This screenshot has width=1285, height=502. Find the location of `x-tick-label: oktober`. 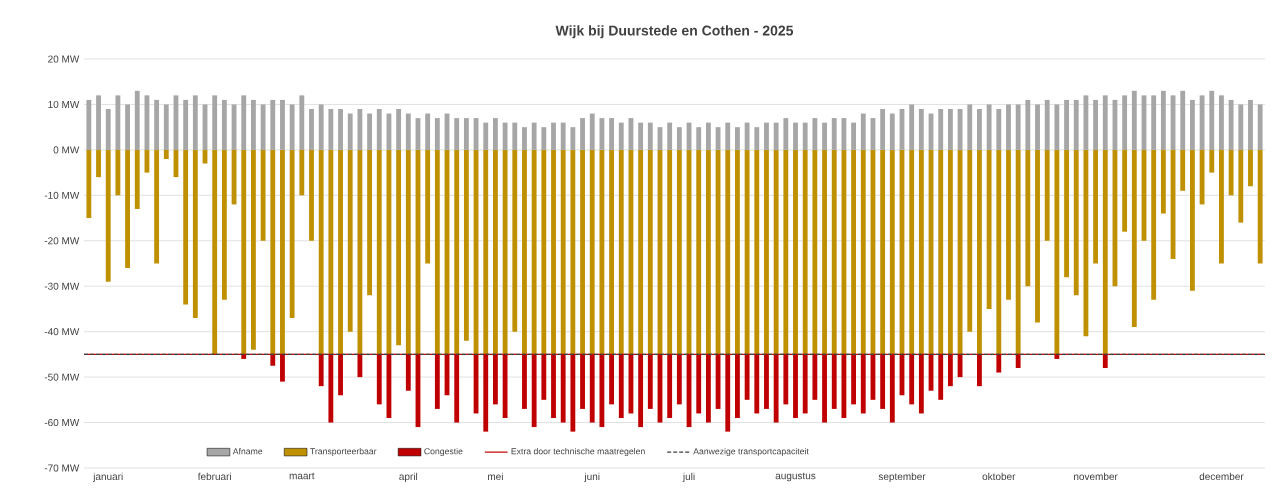

x-tick-label: oktober is located at coordinates (999, 476).